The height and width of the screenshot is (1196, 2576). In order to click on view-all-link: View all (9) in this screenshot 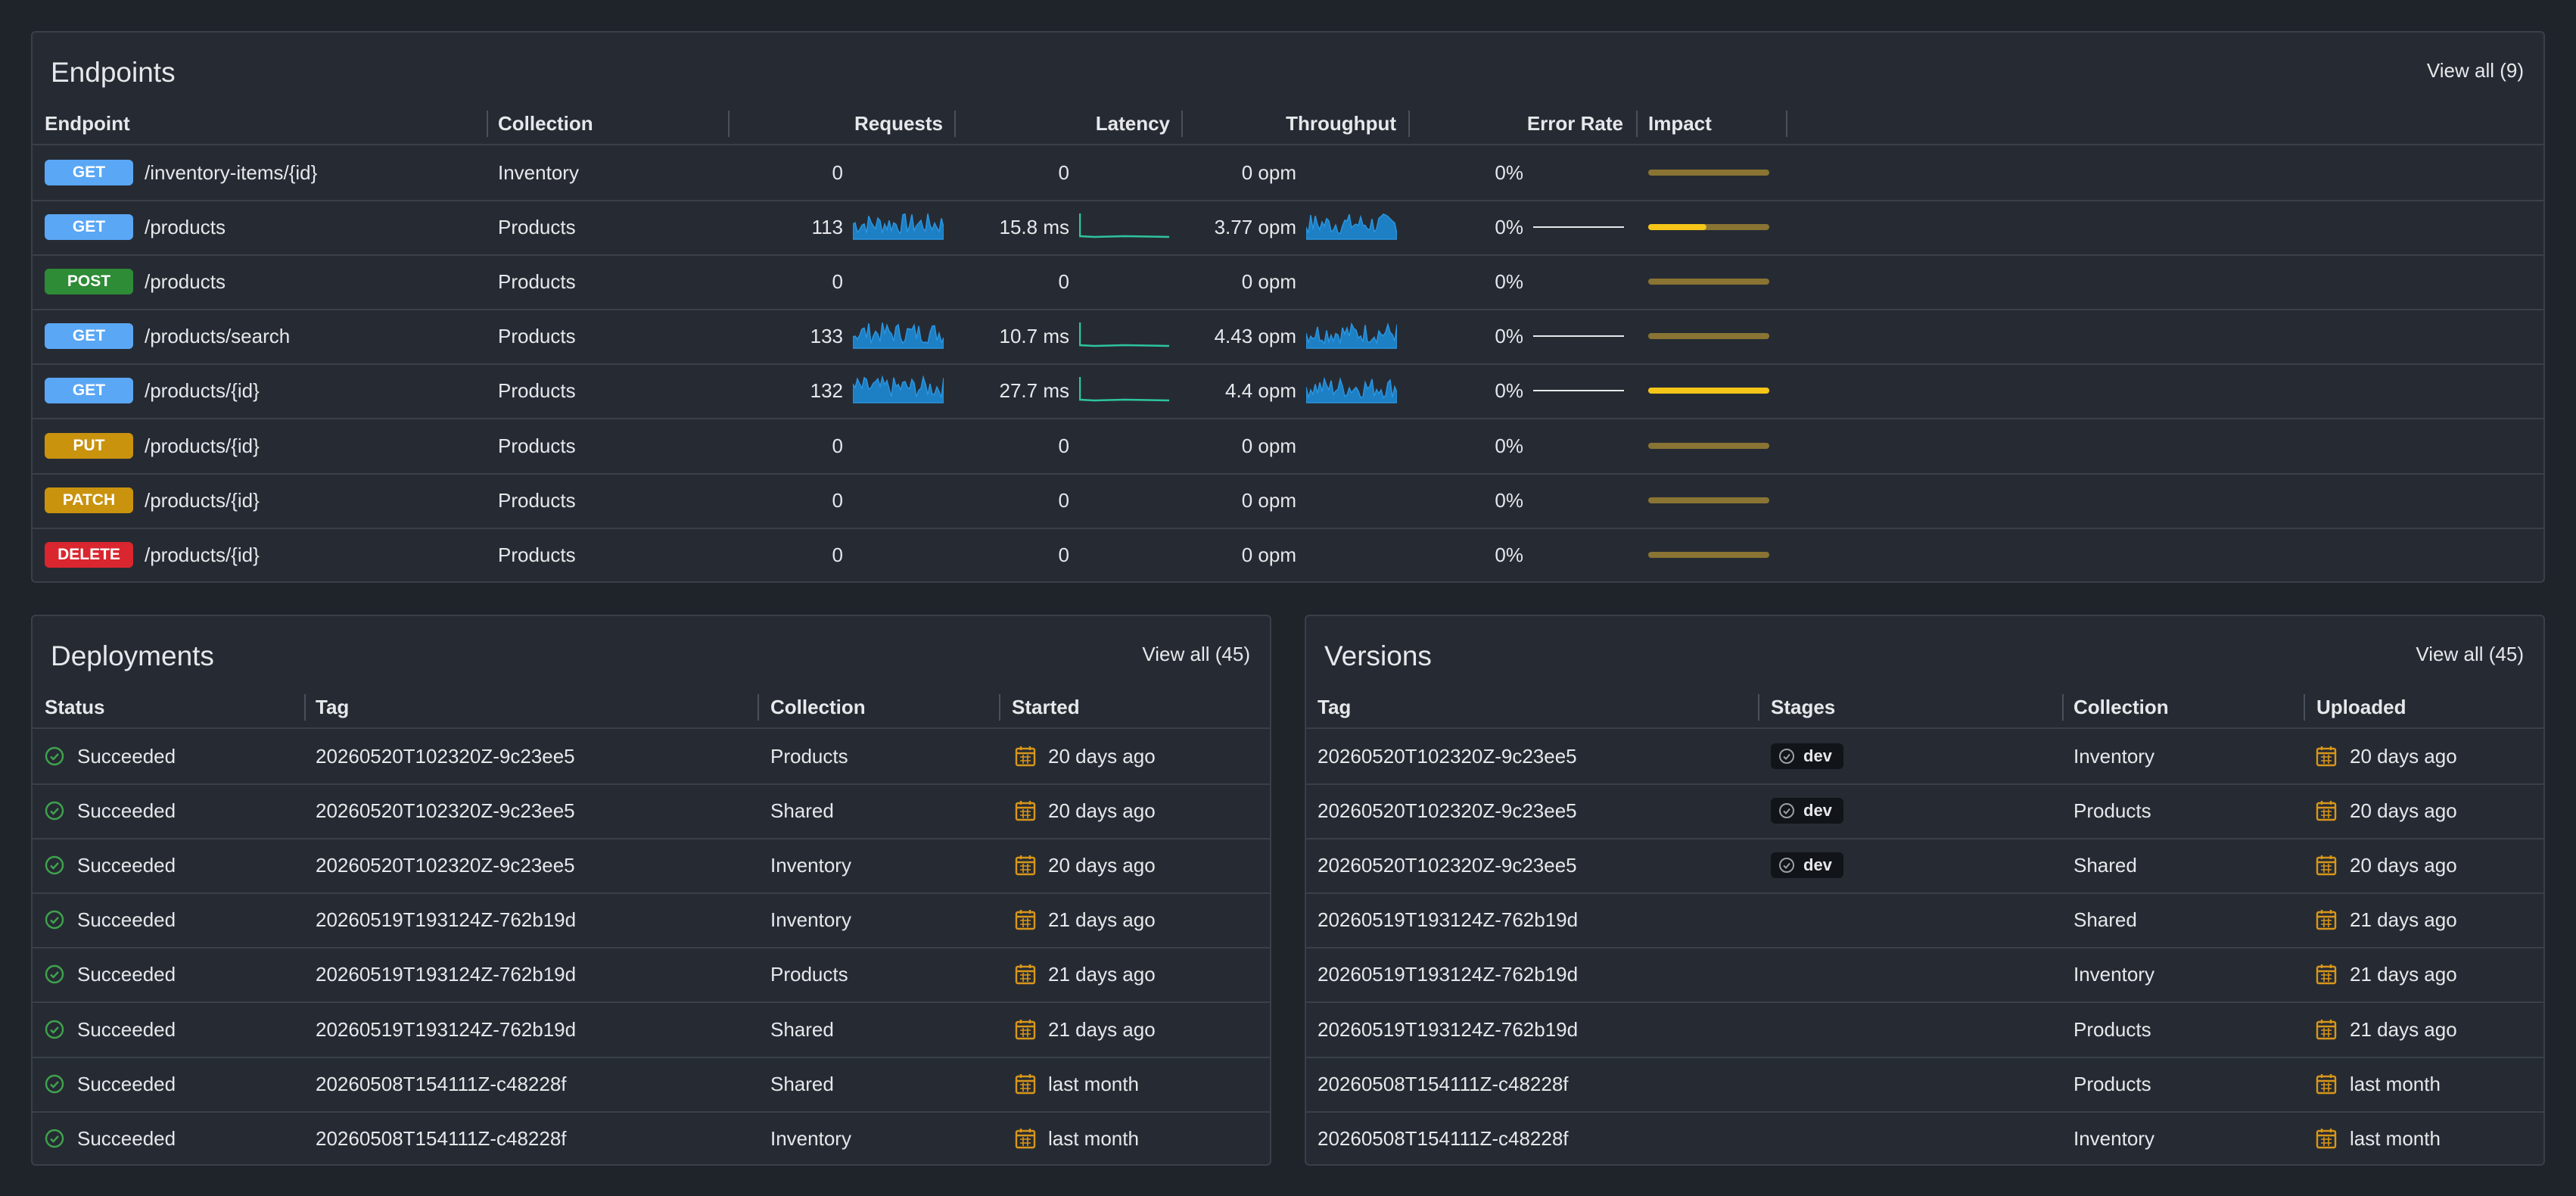, I will do `click(2475, 70)`.